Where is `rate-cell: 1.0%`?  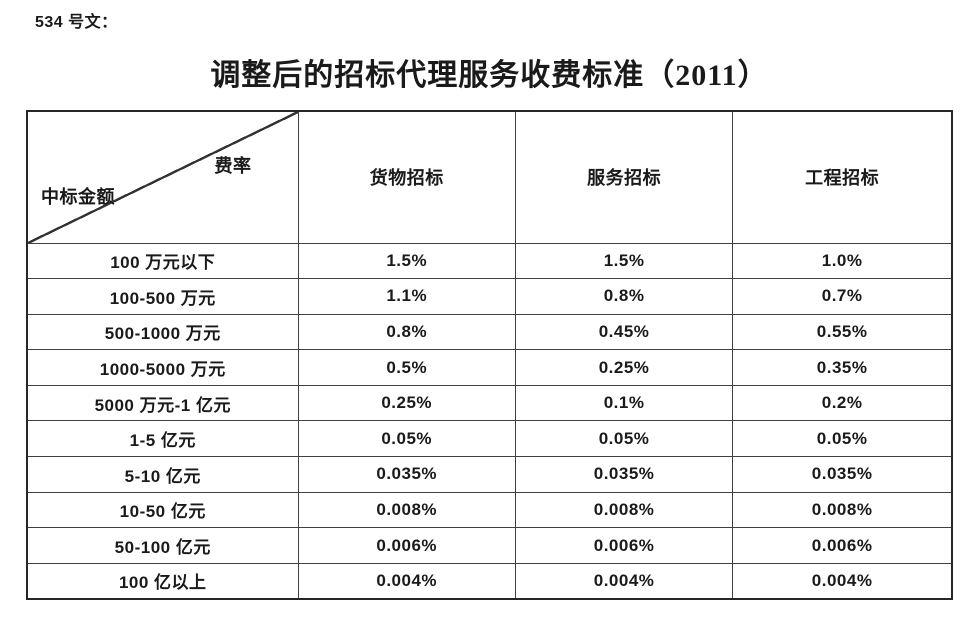 rate-cell: 1.0% is located at coordinates (842, 261).